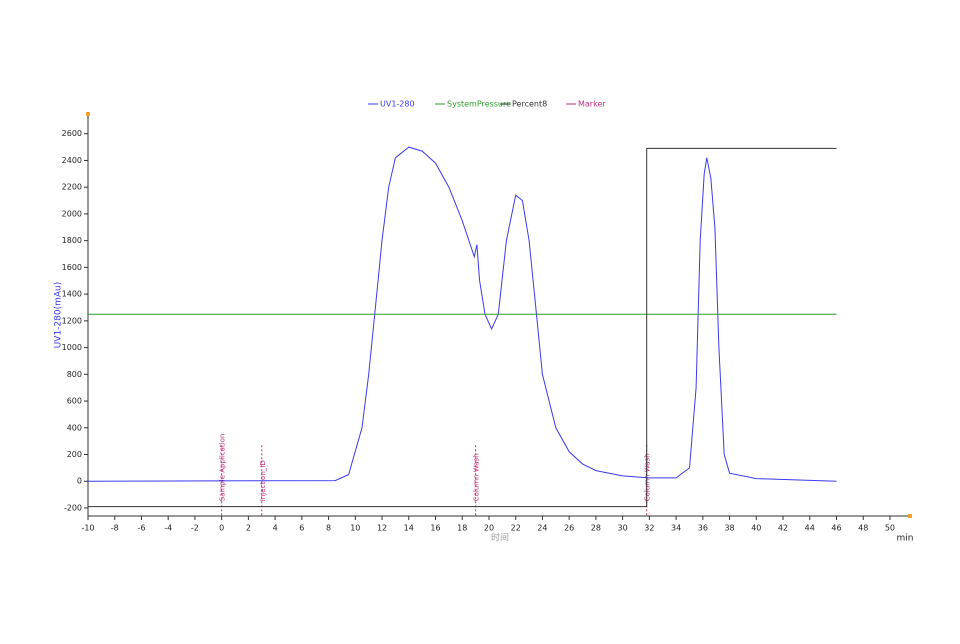 This screenshot has height=644, width=960. Describe the element at coordinates (72, 187) in the screenshot. I see `y-tick-label: 2200` at that location.